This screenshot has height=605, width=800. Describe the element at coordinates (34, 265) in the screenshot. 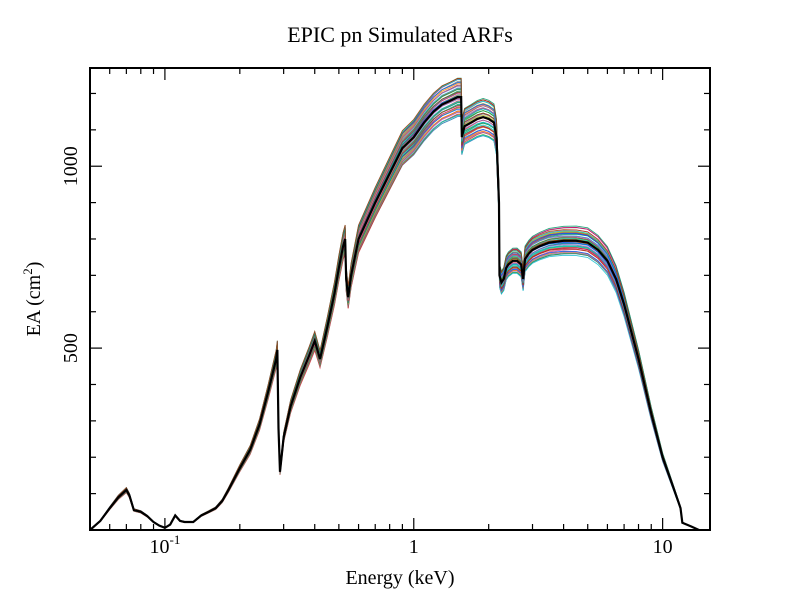

I see `y-axis-label-close: )` at that location.